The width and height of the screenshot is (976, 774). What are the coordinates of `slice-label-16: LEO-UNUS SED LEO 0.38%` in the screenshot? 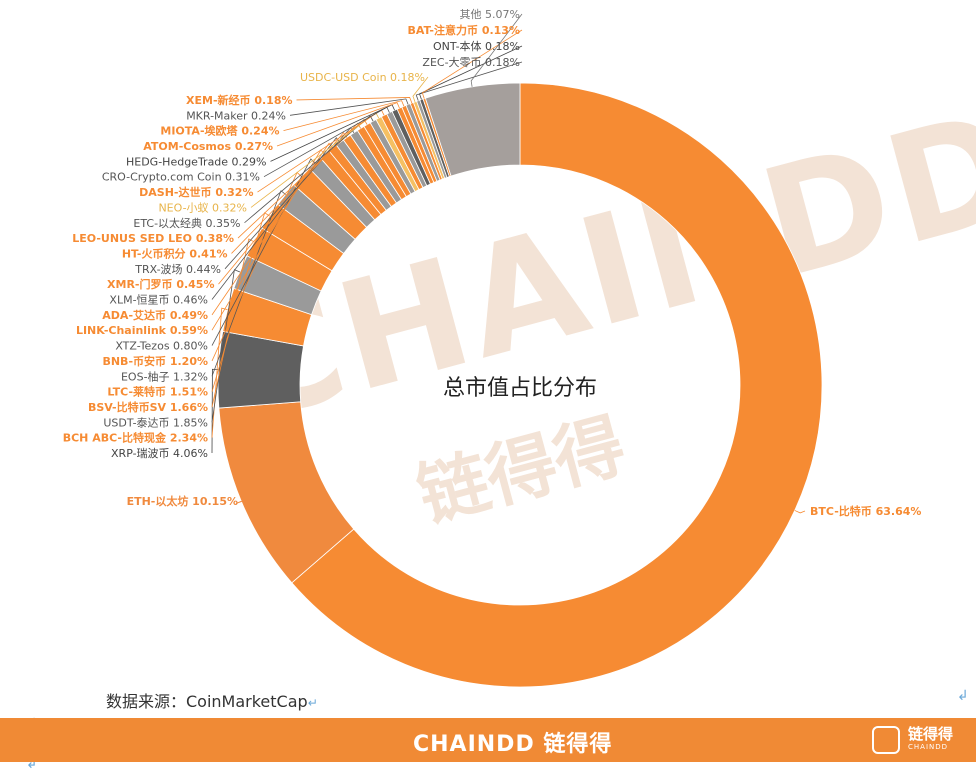 It's located at (153, 238).